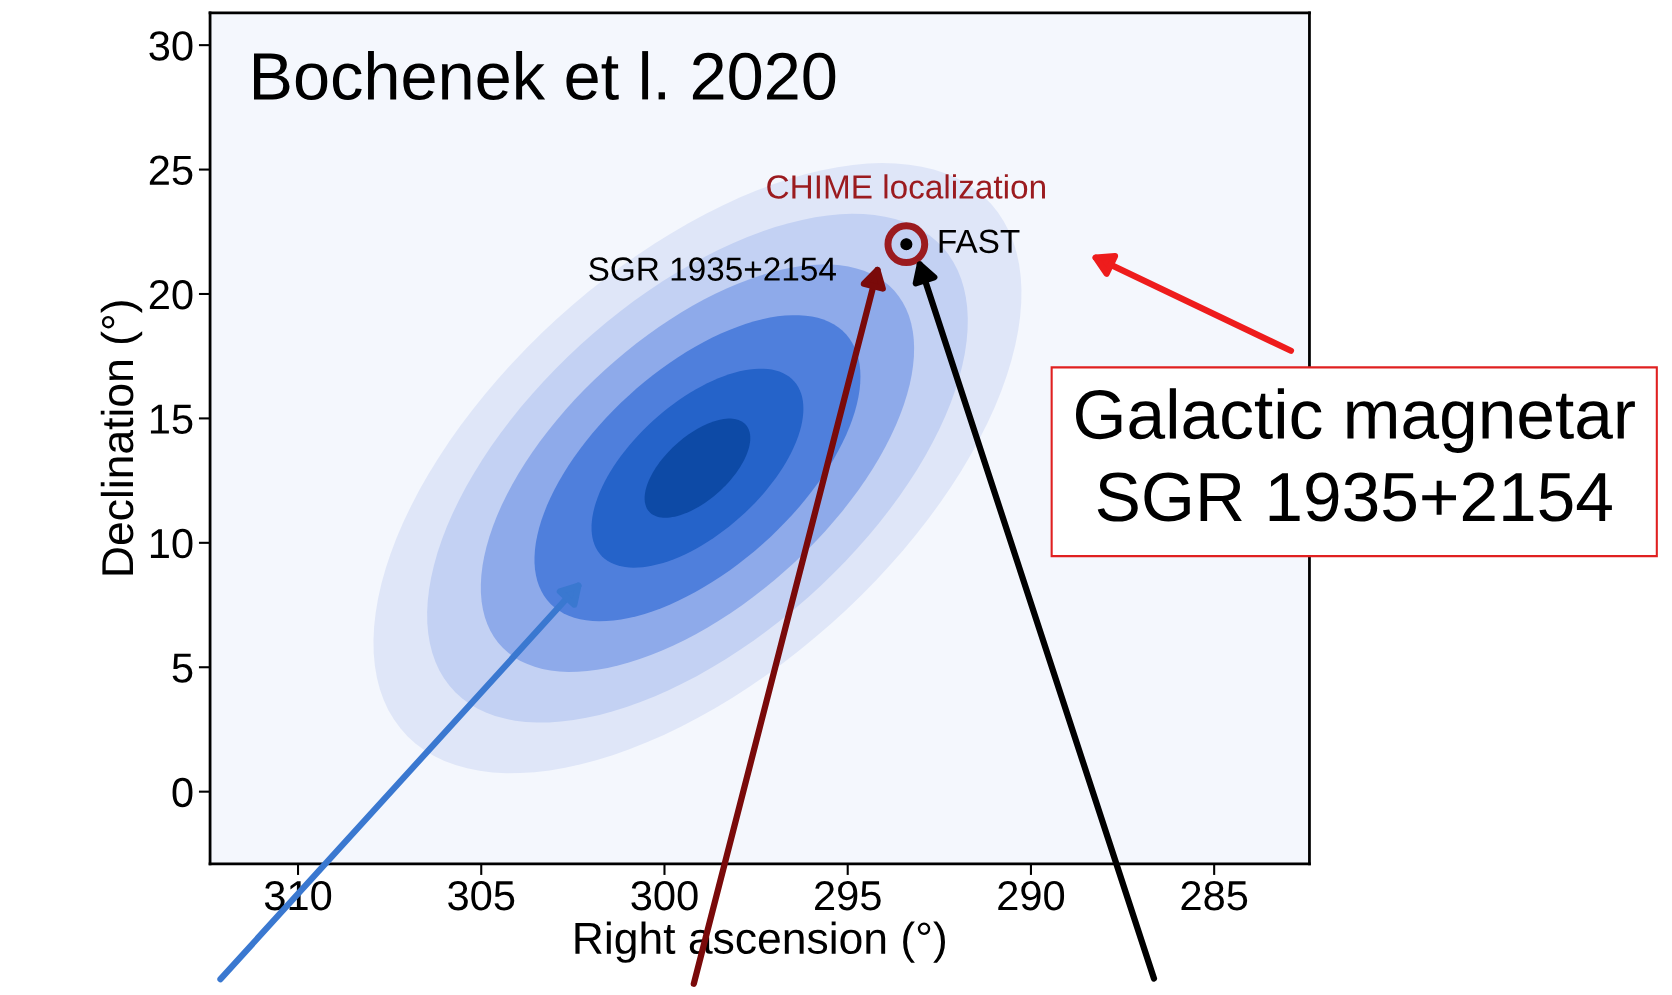 The image size is (1672, 995). Describe the element at coordinates (906, 186) in the screenshot. I see `series-label: CHIME localization` at that location.